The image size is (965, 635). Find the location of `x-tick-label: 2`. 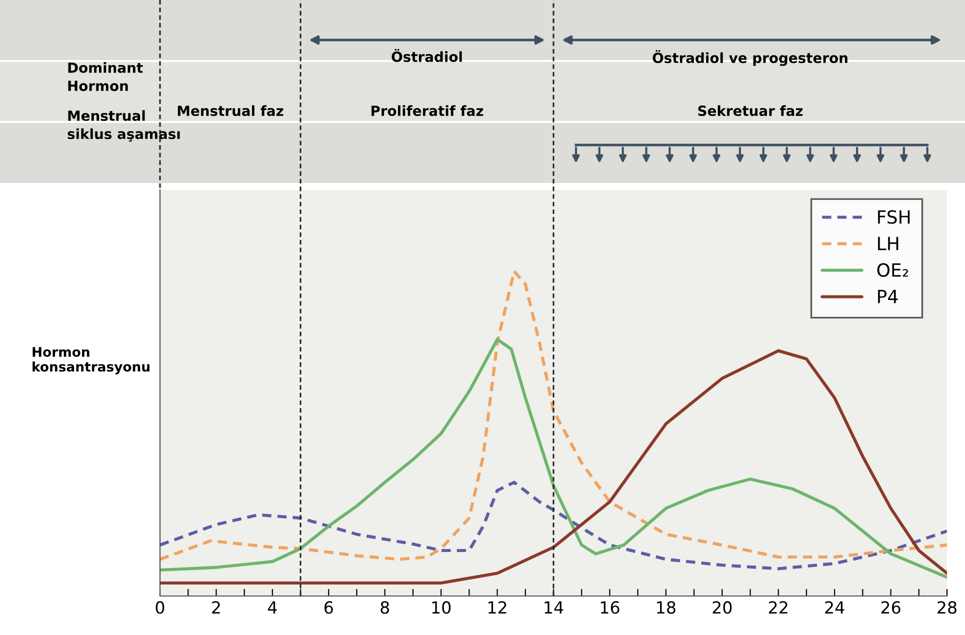

x-tick-label: 2 is located at coordinates (216, 607).